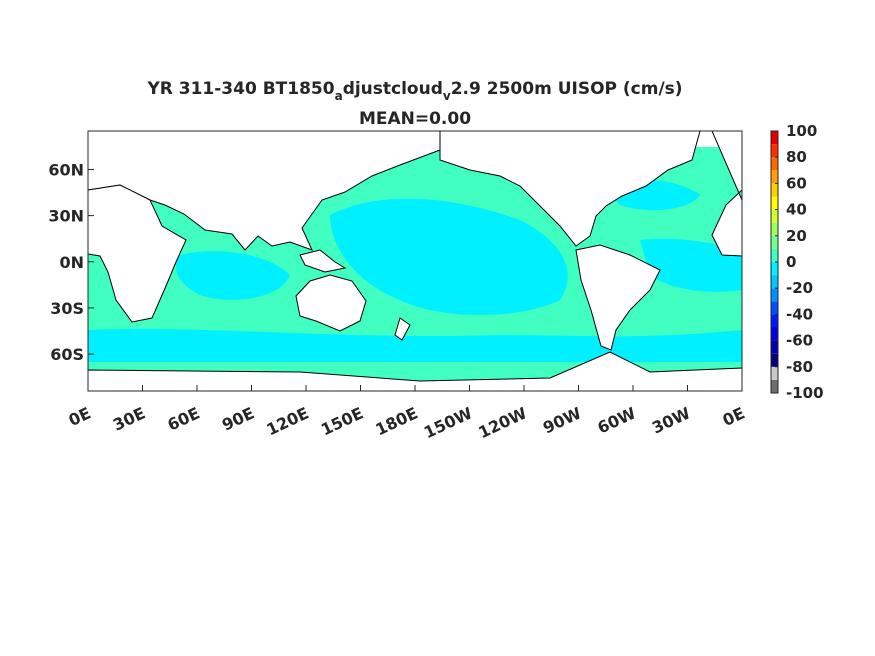  Describe the element at coordinates (567, 89) in the screenshot. I see `title-part: 2.9 2500m UISOP (cm/s)` at that location.